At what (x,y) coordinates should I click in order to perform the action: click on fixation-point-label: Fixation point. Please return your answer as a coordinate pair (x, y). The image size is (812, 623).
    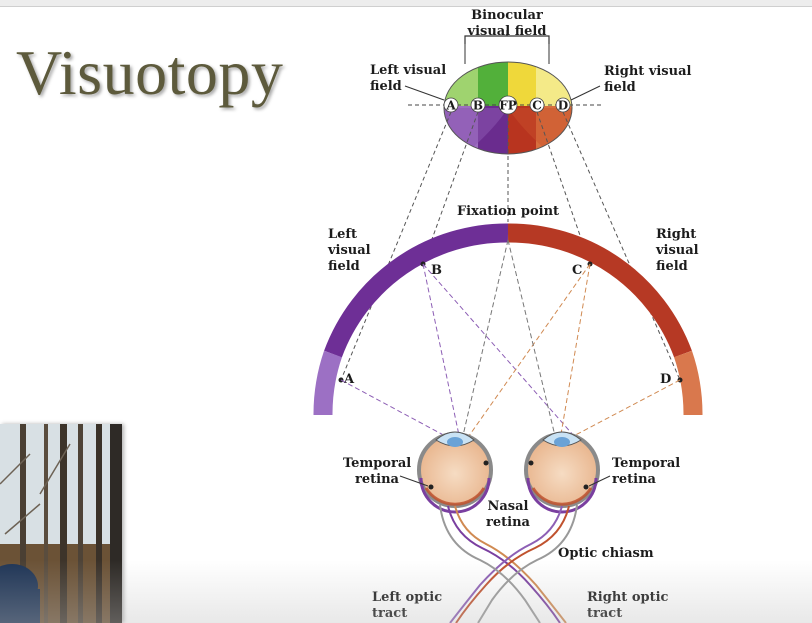
    Looking at the image, I should click on (508, 211).